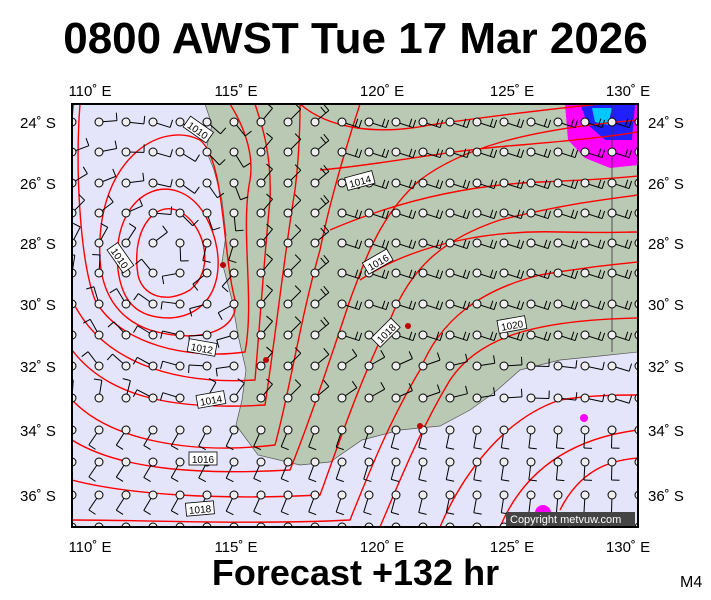  Describe the element at coordinates (512, 91) in the screenshot. I see `lon-label: 125˚ E` at that location.